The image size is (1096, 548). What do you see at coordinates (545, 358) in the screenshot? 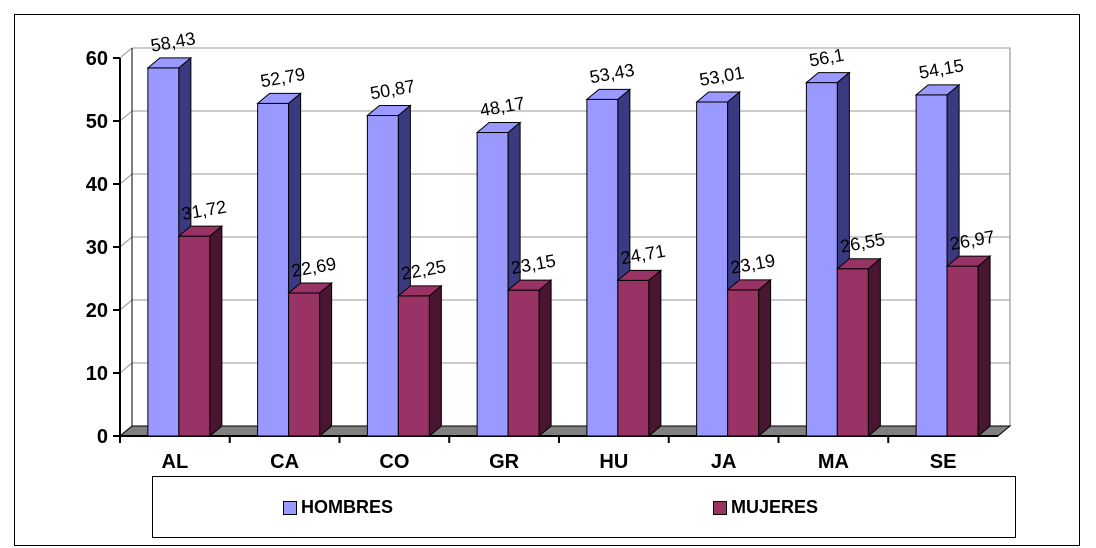
I see `bar-side-mujeres-gr` at bounding box center [545, 358].